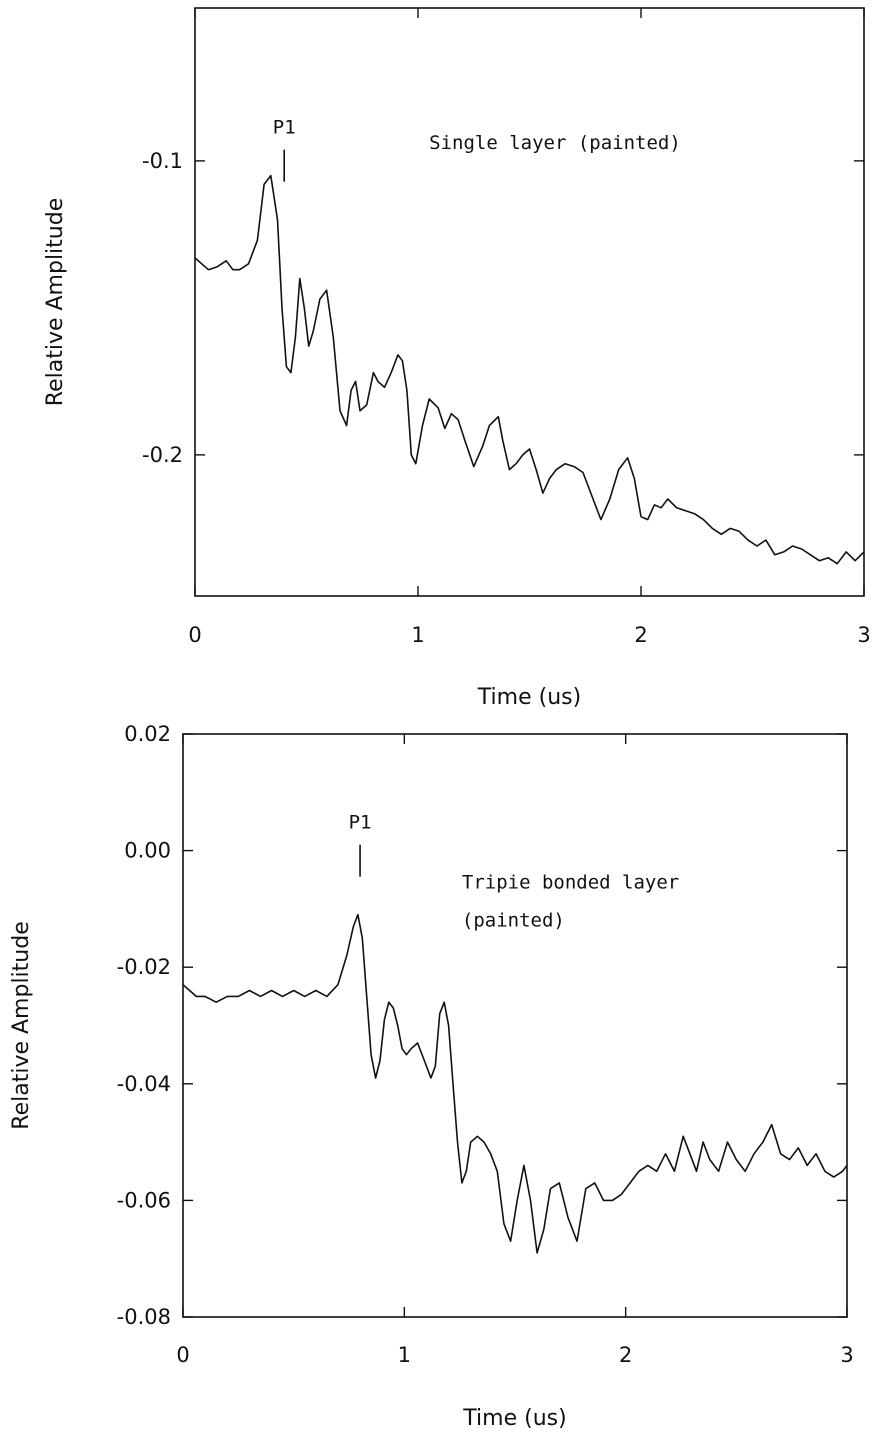  Describe the element at coordinates (162, 161) in the screenshot. I see `y-tick-label: -0.1` at that location.